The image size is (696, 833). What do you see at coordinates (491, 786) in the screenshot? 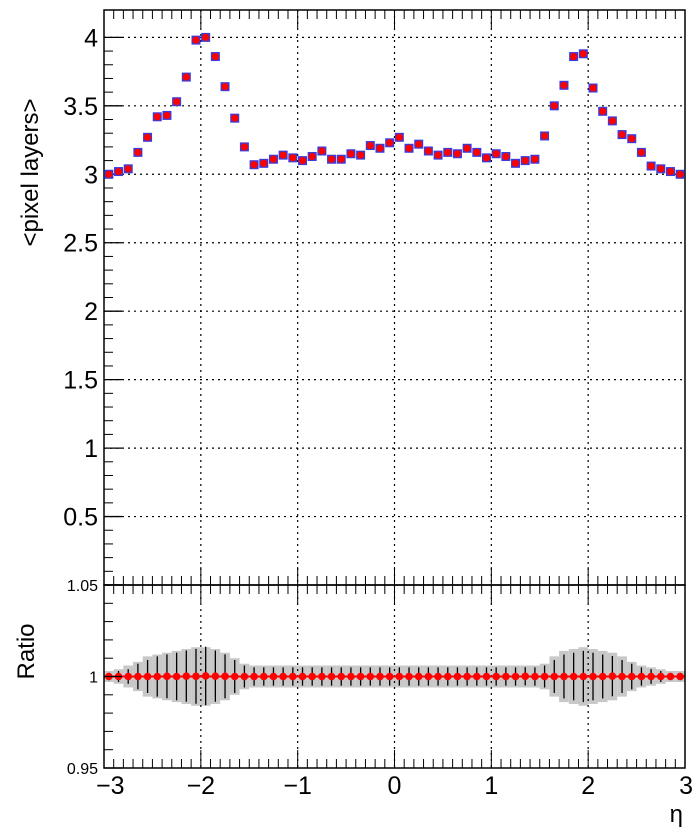
I see `x-tick-label: 1` at bounding box center [491, 786].